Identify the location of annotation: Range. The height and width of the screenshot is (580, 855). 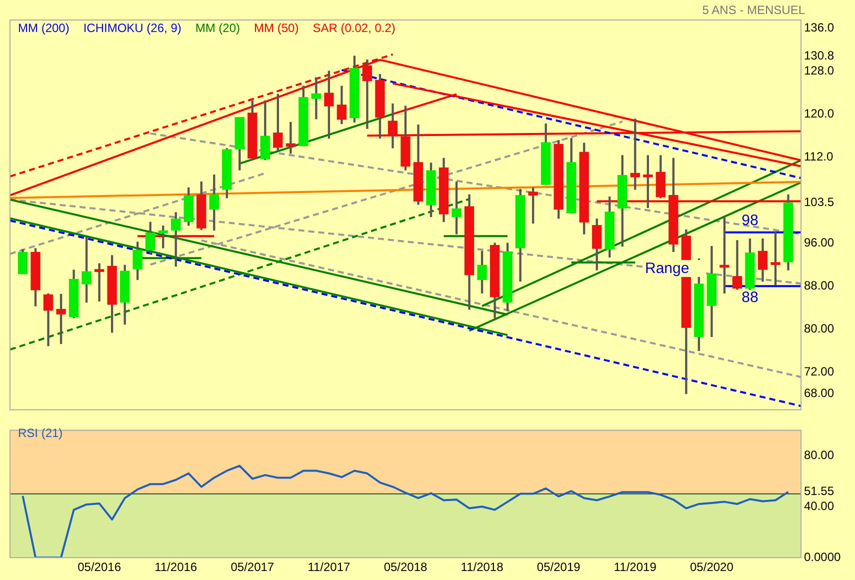
(667, 268).